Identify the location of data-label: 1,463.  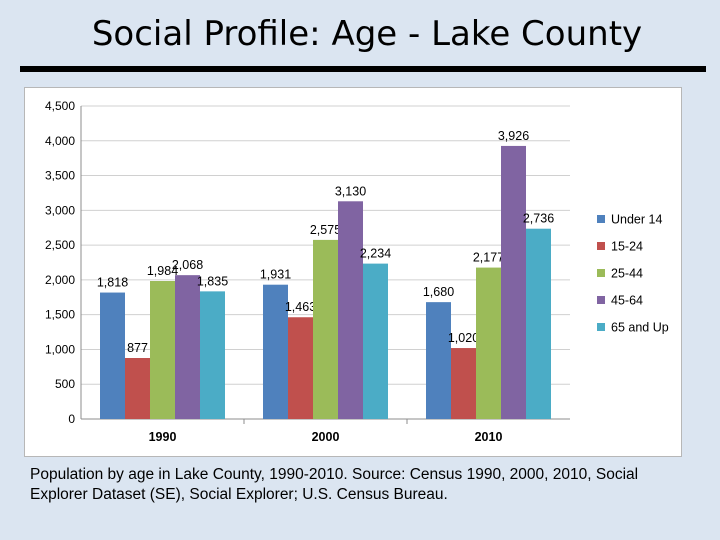
(300, 307).